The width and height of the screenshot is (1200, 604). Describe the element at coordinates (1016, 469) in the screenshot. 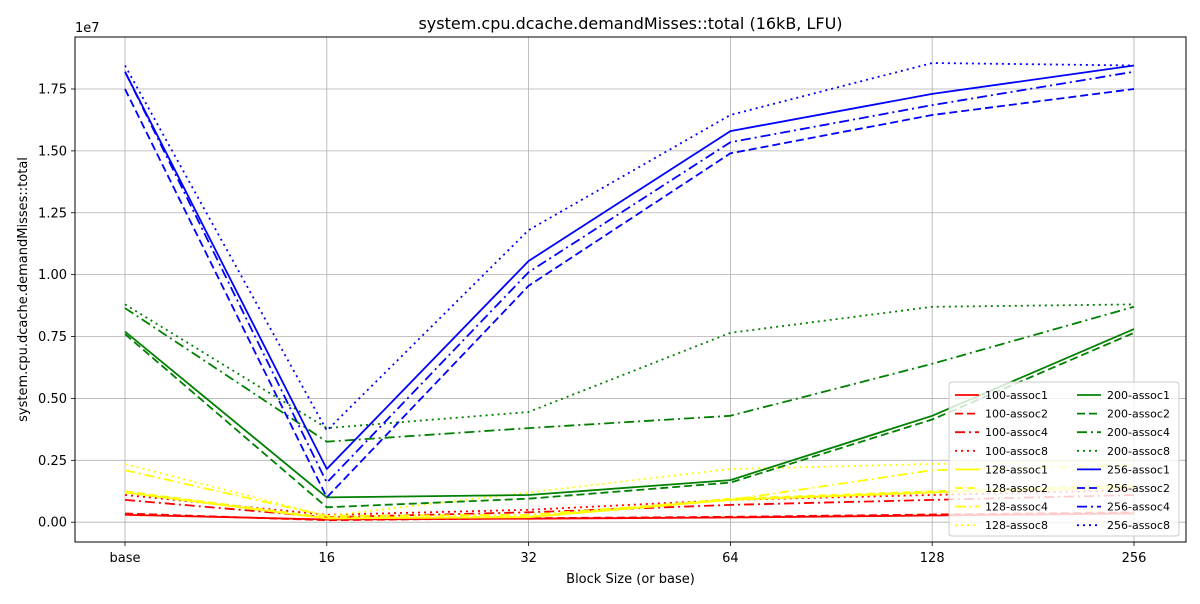

I see `legend-label: 128-assoc1` at that location.